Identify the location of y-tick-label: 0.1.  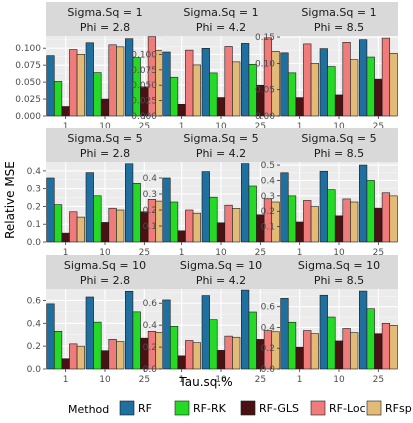
(150, 227).